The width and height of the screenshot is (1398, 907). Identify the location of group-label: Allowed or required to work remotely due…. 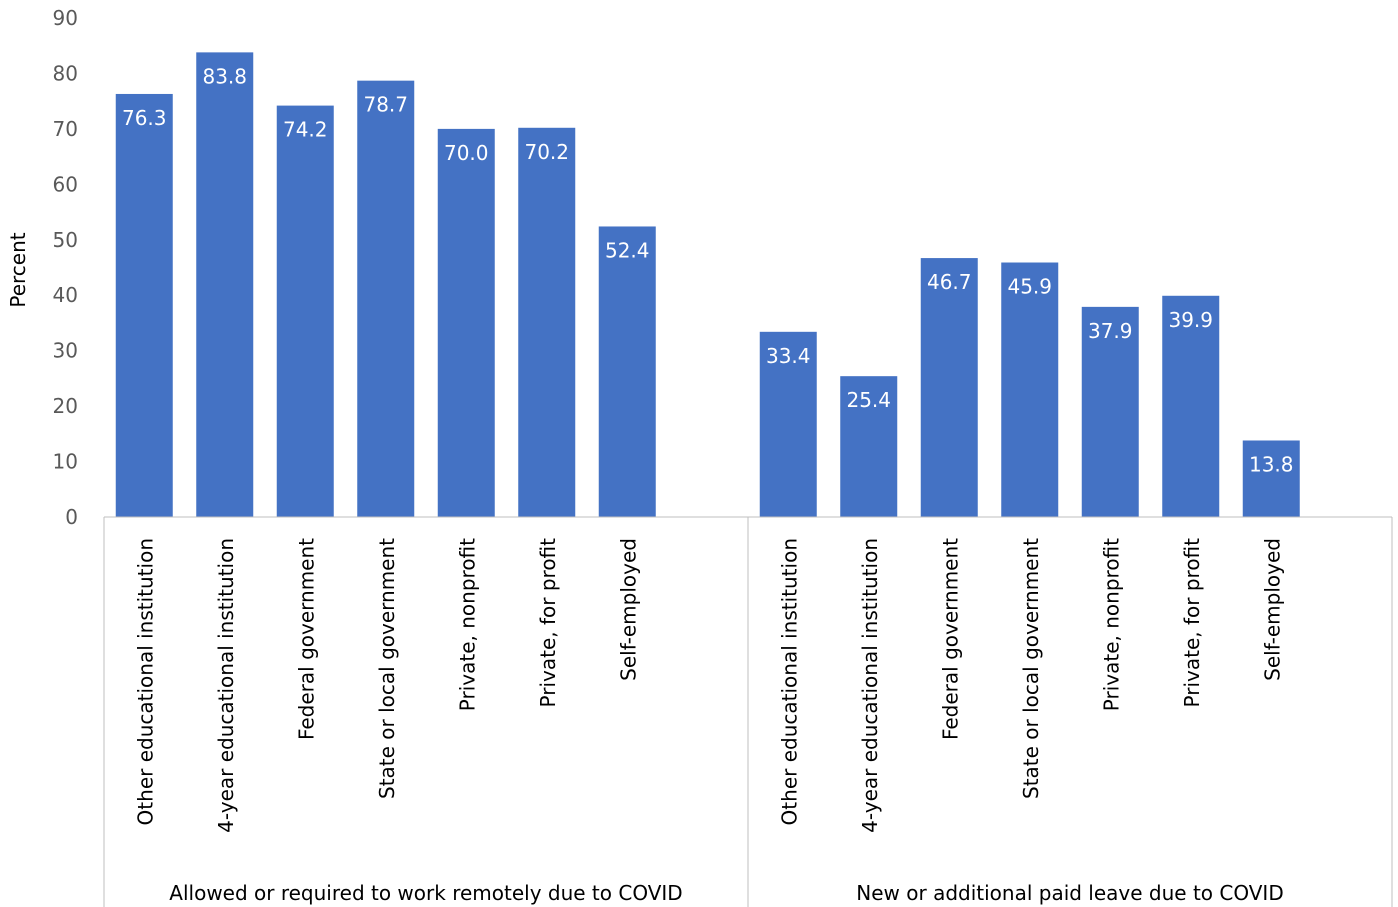
(425, 893).